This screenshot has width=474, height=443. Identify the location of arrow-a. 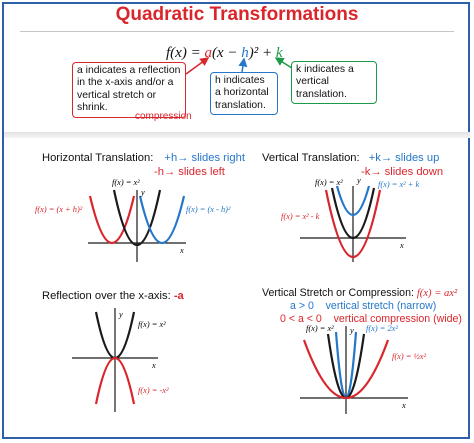
(197, 66).